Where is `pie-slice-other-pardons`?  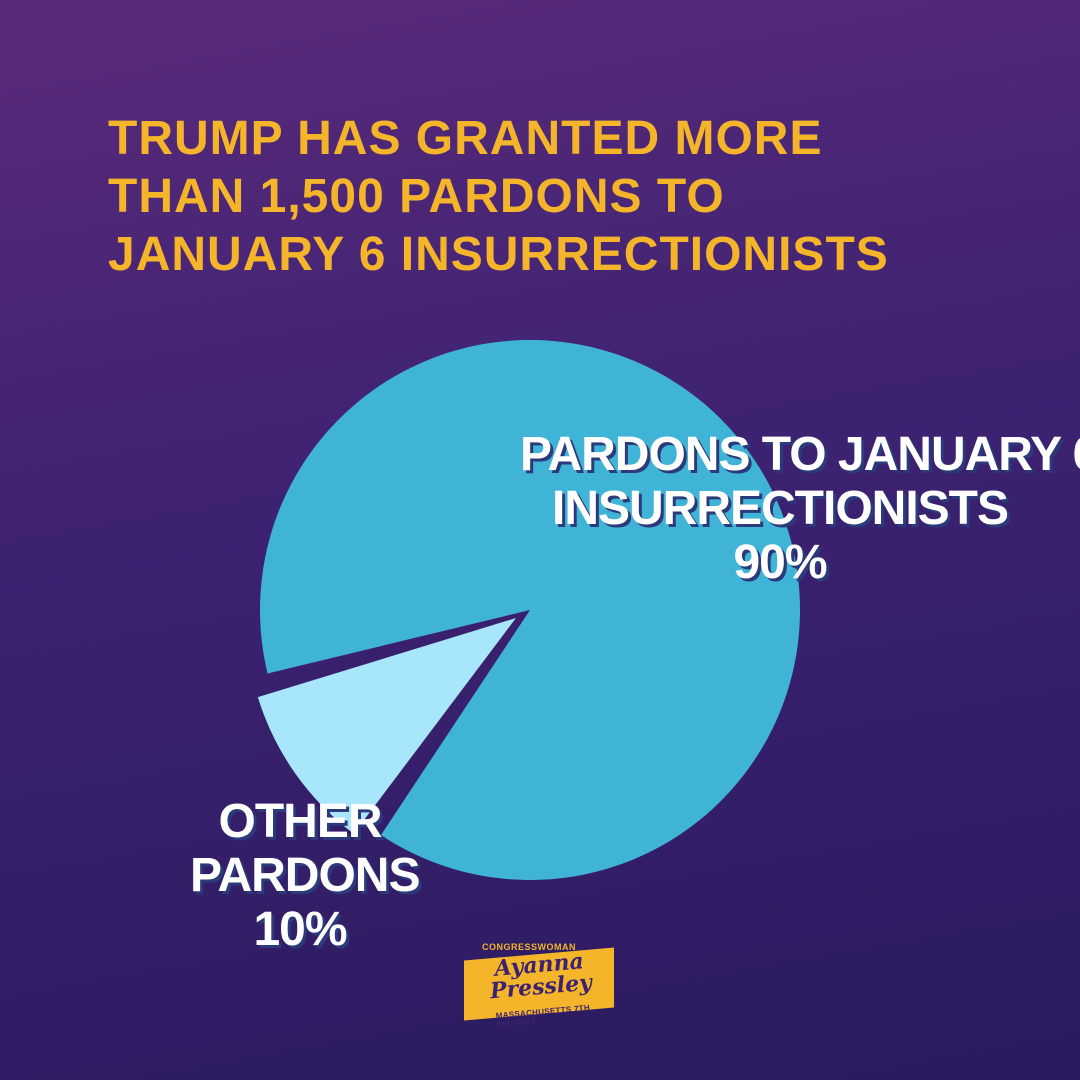
pie-slice-other-pardons is located at coordinates (386, 726).